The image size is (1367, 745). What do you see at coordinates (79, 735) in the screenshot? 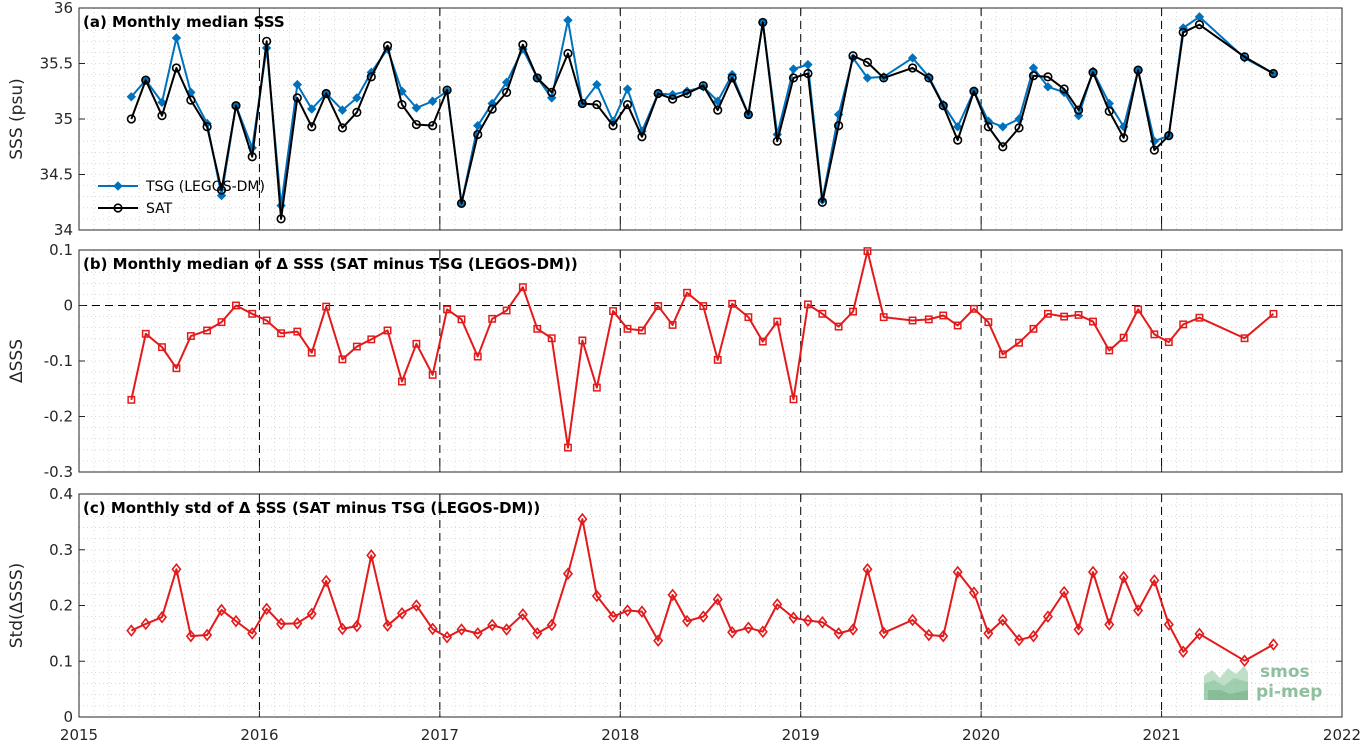
I see `x-tick-label: 2015` at bounding box center [79, 735].